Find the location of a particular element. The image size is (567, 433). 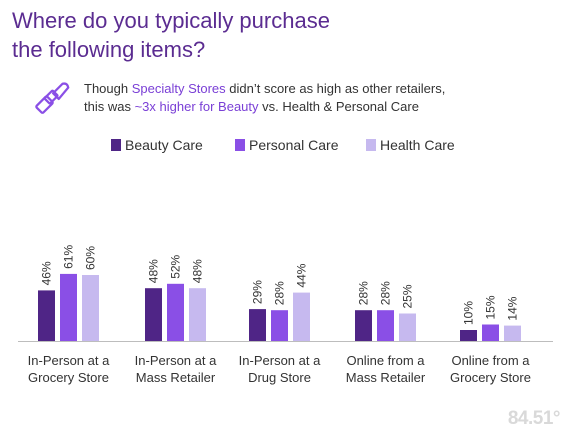

data-label: 46% is located at coordinates (47, 273).